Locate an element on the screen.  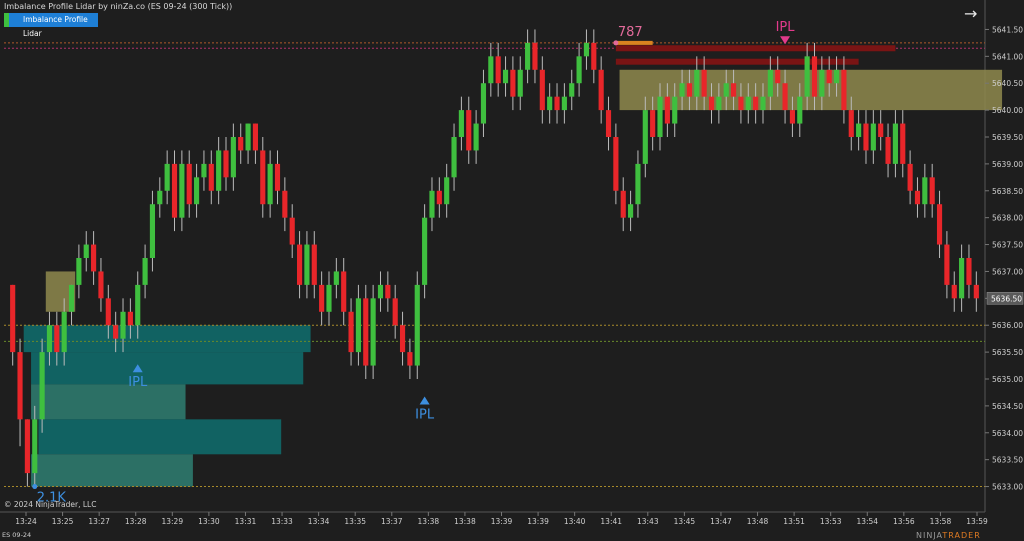
indicator-button: Imbalance Profile Lidar is located at coordinates (51, 25).